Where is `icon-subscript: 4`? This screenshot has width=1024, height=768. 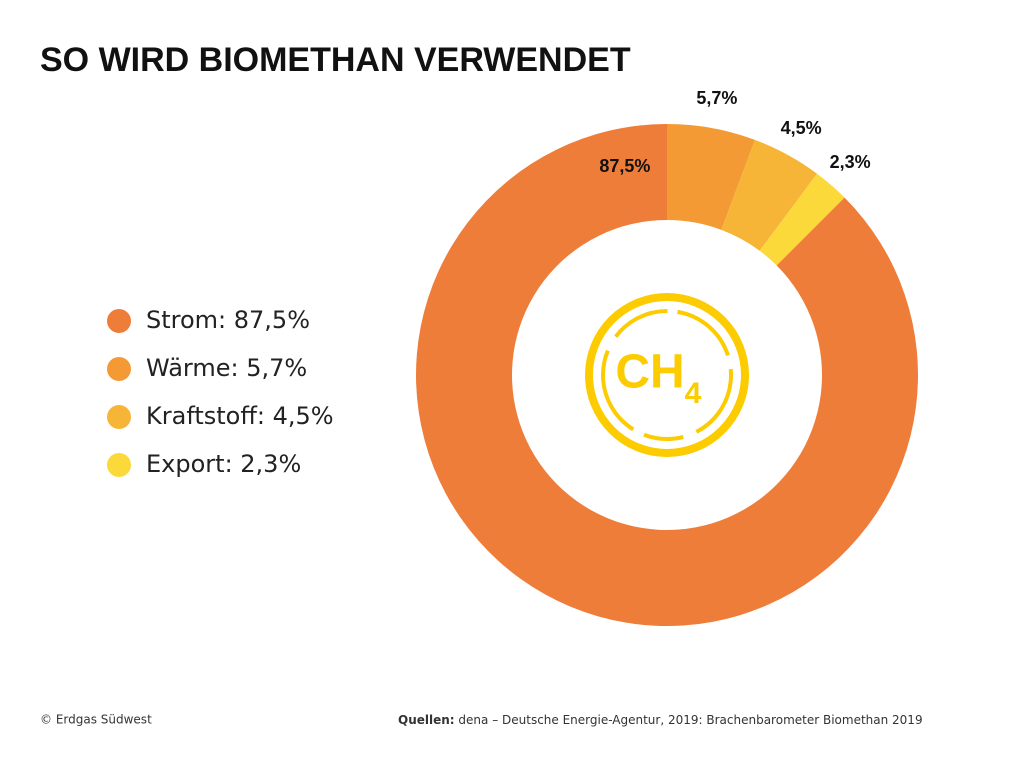 icon-subscript: 4 is located at coordinates (693, 393).